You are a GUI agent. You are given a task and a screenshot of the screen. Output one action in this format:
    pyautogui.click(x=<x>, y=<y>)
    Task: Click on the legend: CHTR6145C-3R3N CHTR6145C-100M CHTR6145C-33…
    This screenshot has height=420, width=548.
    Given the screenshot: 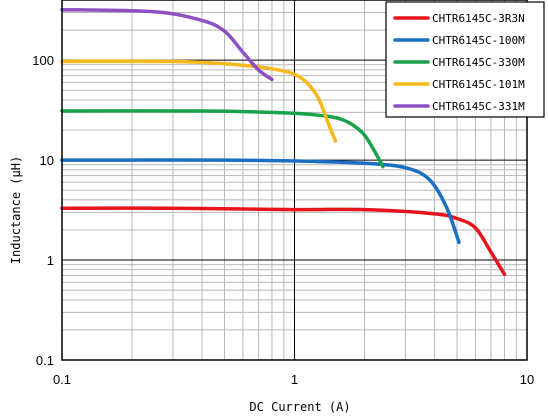 What is the action you would take?
    pyautogui.click(x=465, y=59)
    